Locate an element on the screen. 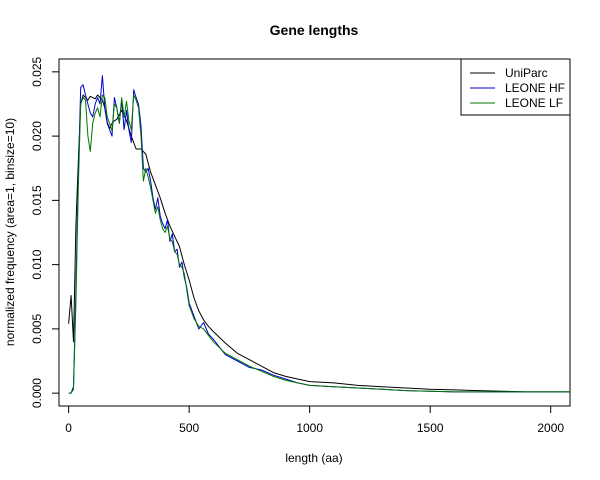 Image resolution: width=600 pixels, height=480 pixels. y-tick-label: 0.000 is located at coordinates (37, 393).